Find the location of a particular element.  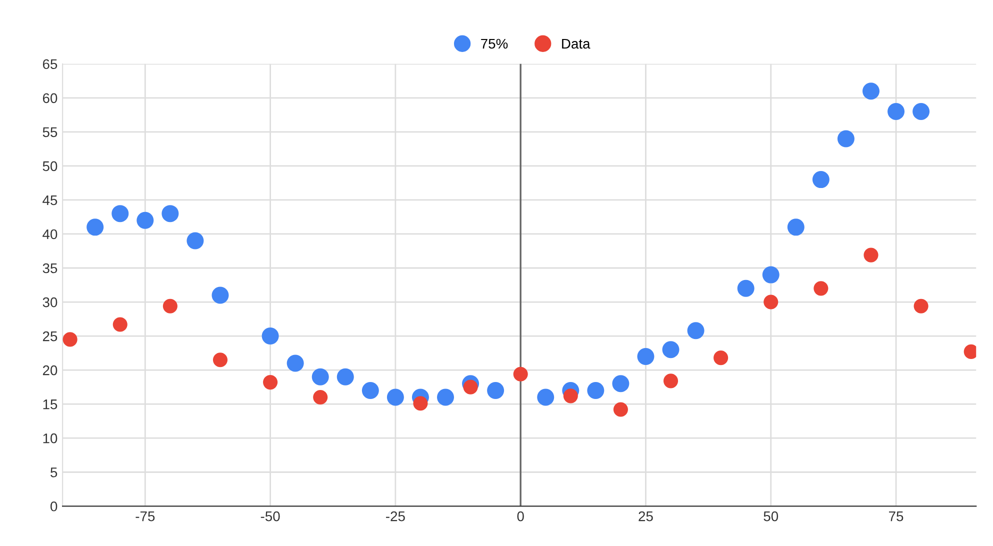

y-tick-label: 10 is located at coordinates (50, 438).